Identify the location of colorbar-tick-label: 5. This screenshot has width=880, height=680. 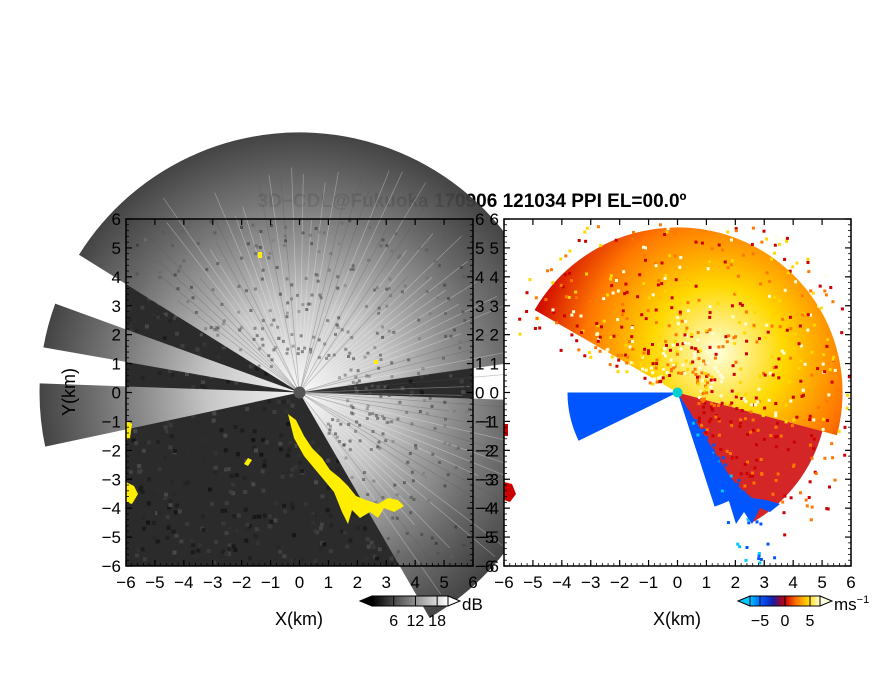
(810, 621).